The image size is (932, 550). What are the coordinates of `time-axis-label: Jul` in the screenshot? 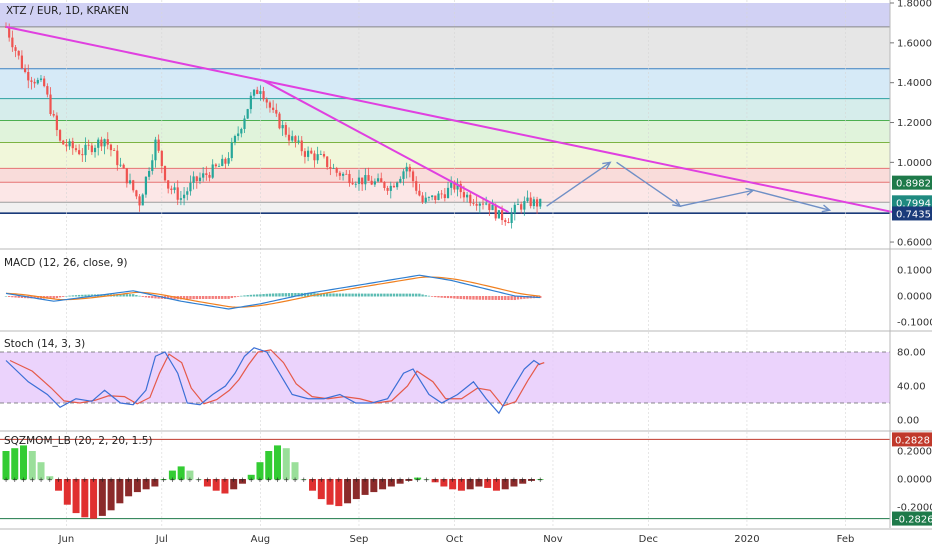 It's located at (161, 539).